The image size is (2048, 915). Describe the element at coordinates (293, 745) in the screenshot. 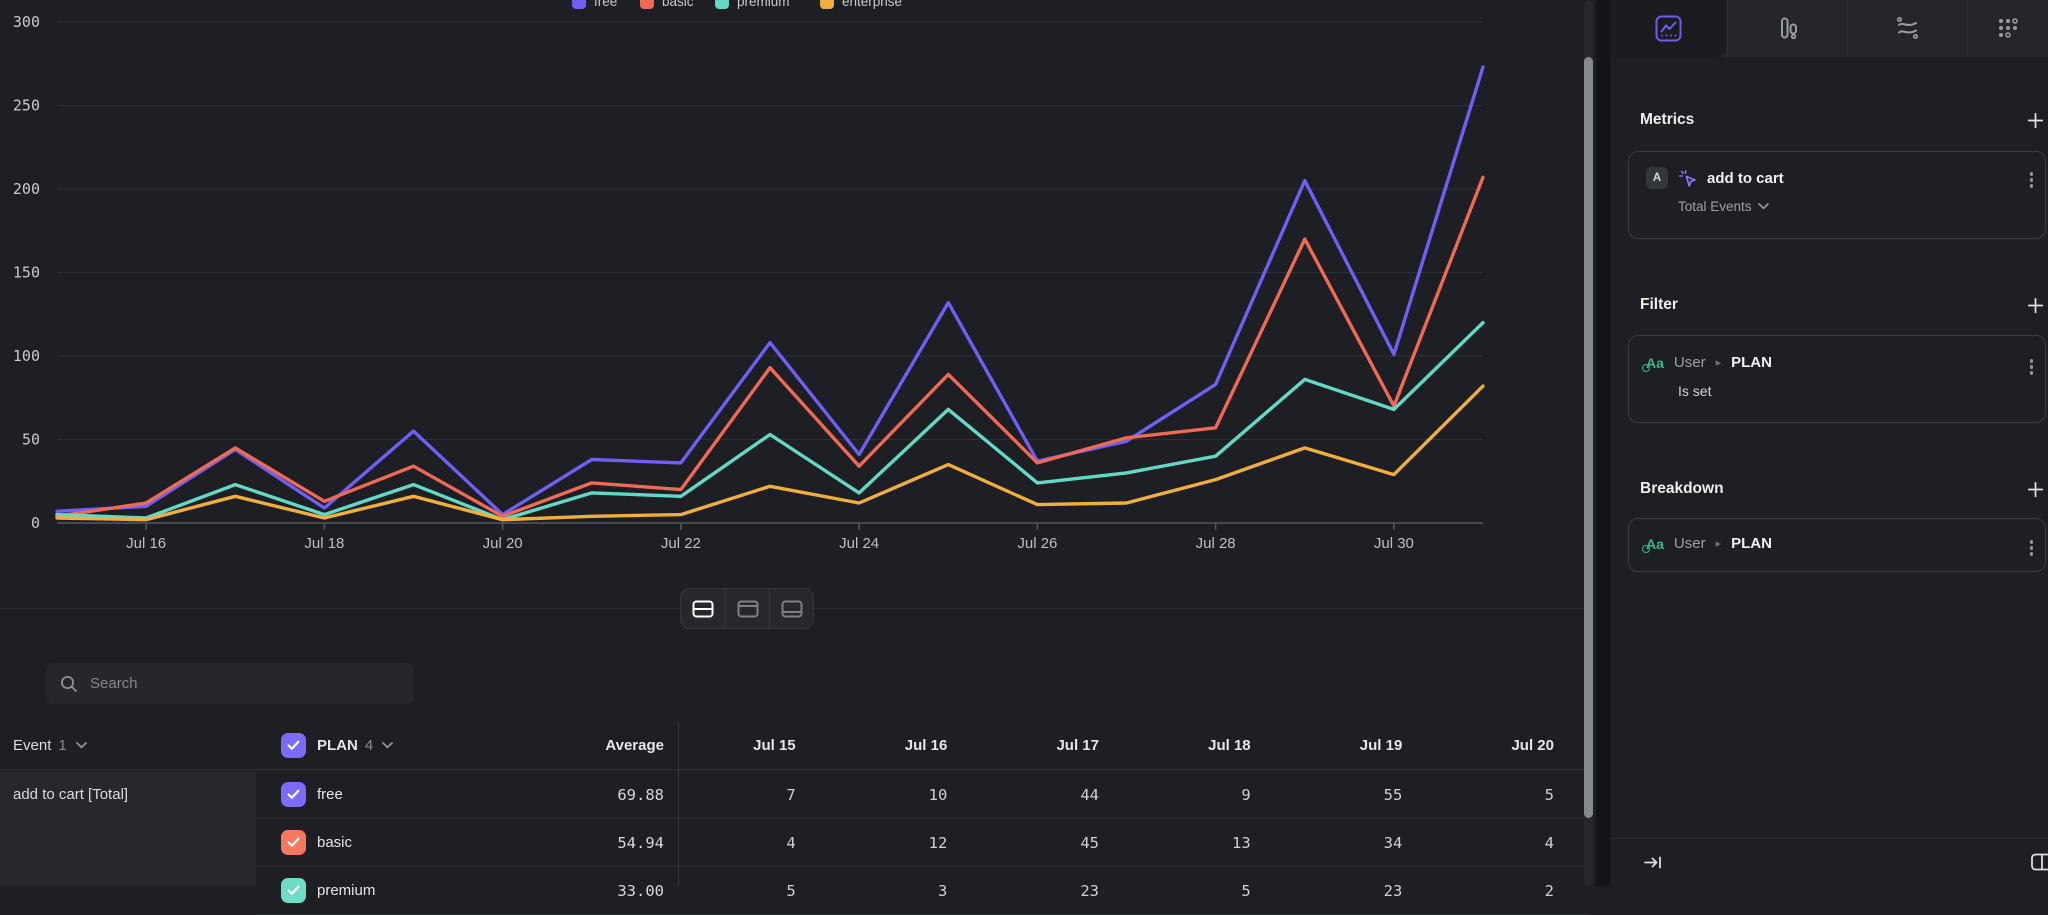

I see `plan-select-all-checkbox` at that location.